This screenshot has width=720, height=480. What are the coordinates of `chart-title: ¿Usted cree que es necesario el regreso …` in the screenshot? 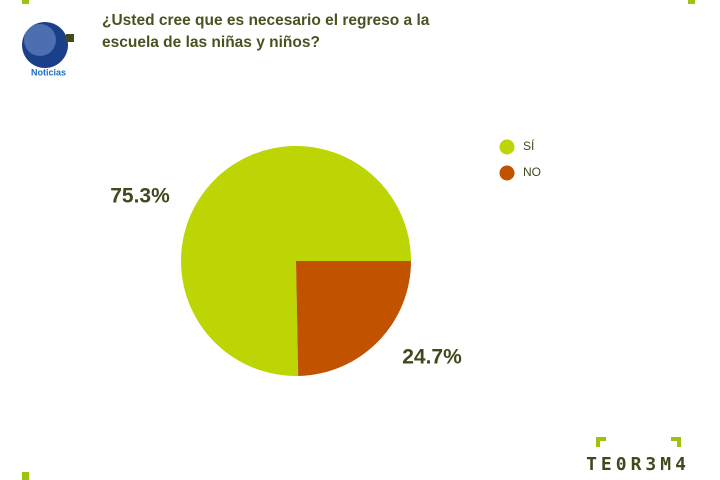 It's located at (266, 31).